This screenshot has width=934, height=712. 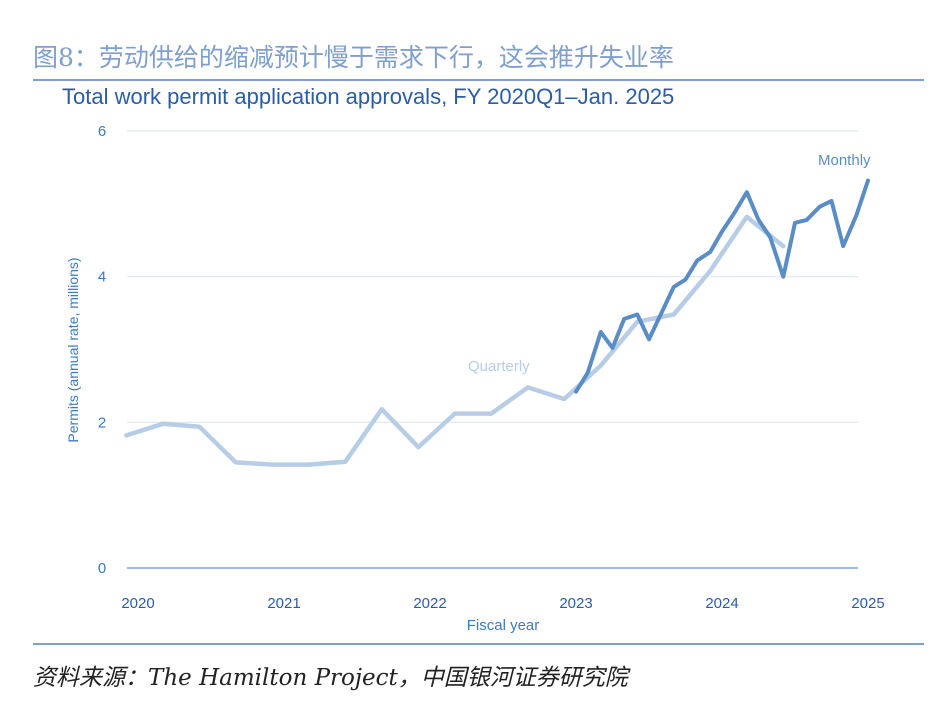 What do you see at coordinates (102, 422) in the screenshot?
I see `y-tick-label-2: 2` at bounding box center [102, 422].